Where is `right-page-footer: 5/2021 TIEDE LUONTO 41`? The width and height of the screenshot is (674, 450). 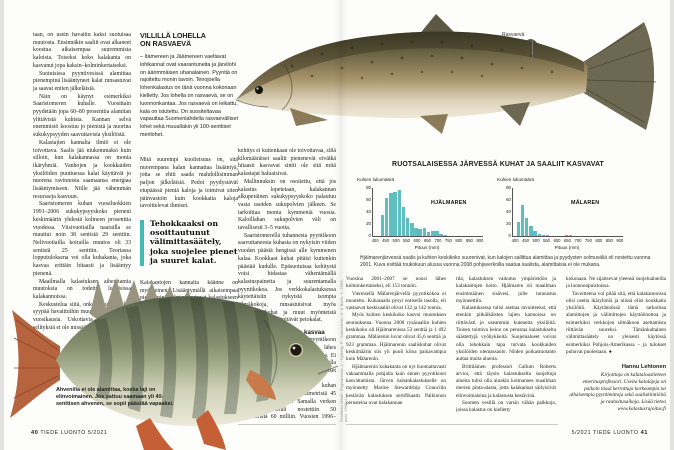 right-page-footer: 5/2021 TIEDE LUONTO 41 is located at coordinates (610, 433).